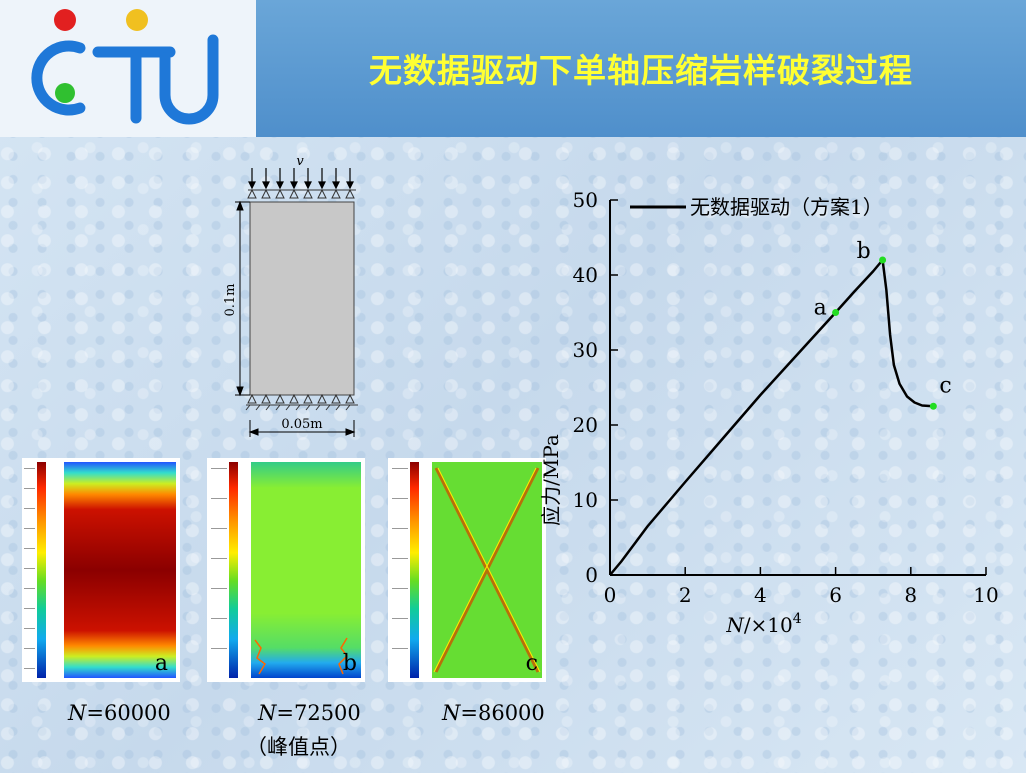  I want to click on legend-label: 无数据驱动（方案1）, so click(786, 207).